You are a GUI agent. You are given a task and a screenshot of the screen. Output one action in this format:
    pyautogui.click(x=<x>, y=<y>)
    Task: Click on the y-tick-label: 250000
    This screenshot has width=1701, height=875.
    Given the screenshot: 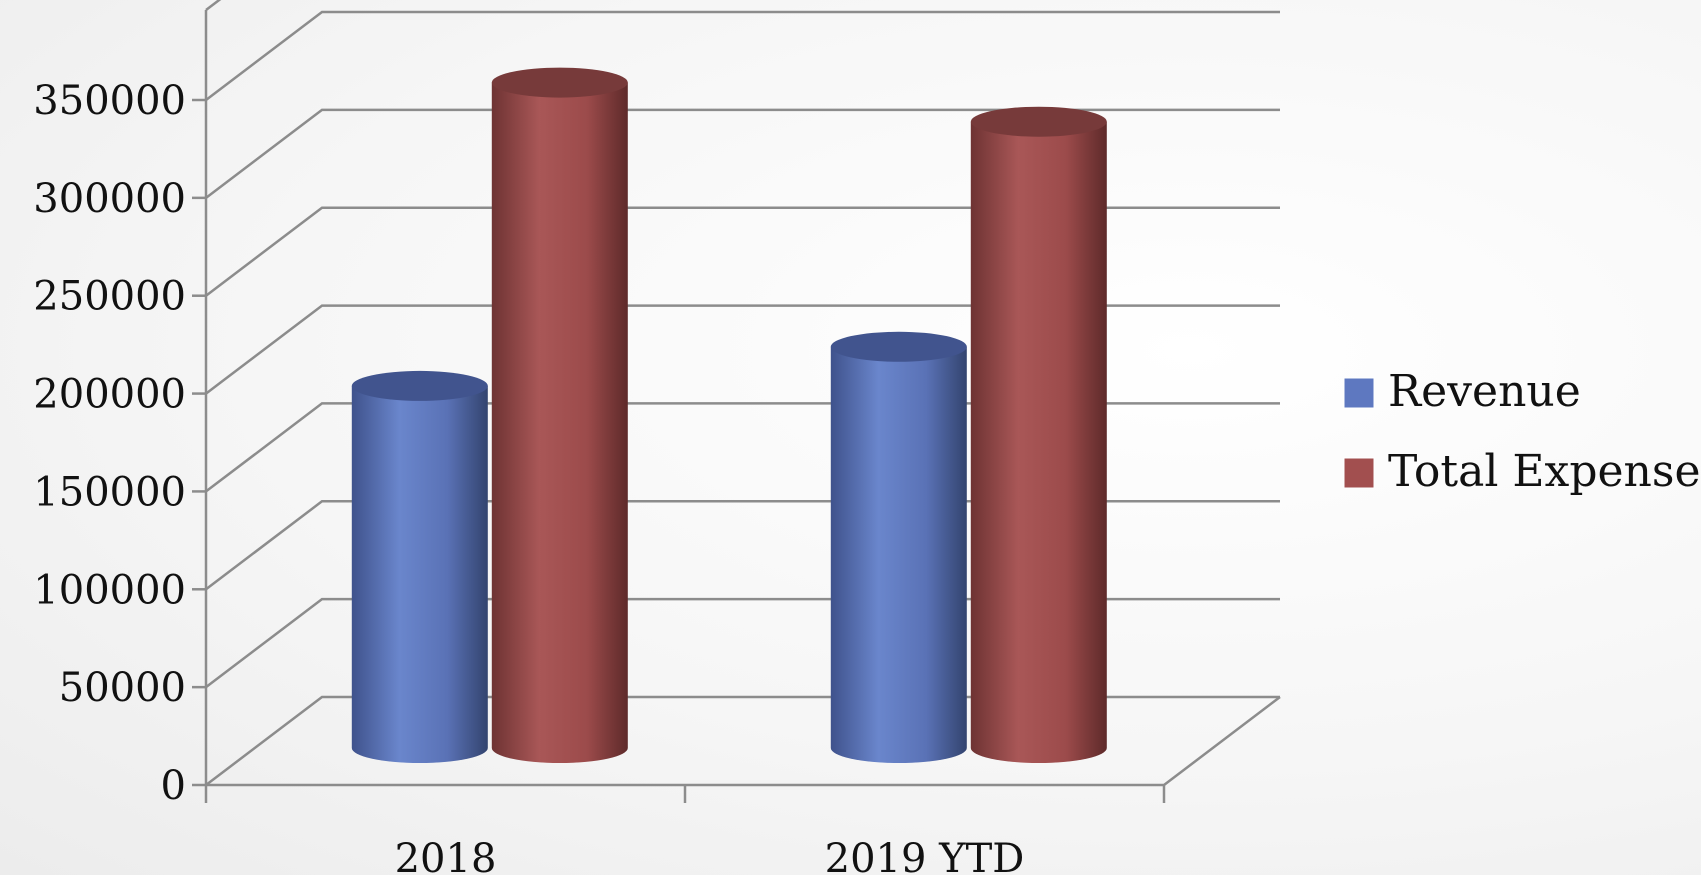 What is the action you would take?
    pyautogui.click(x=109, y=297)
    